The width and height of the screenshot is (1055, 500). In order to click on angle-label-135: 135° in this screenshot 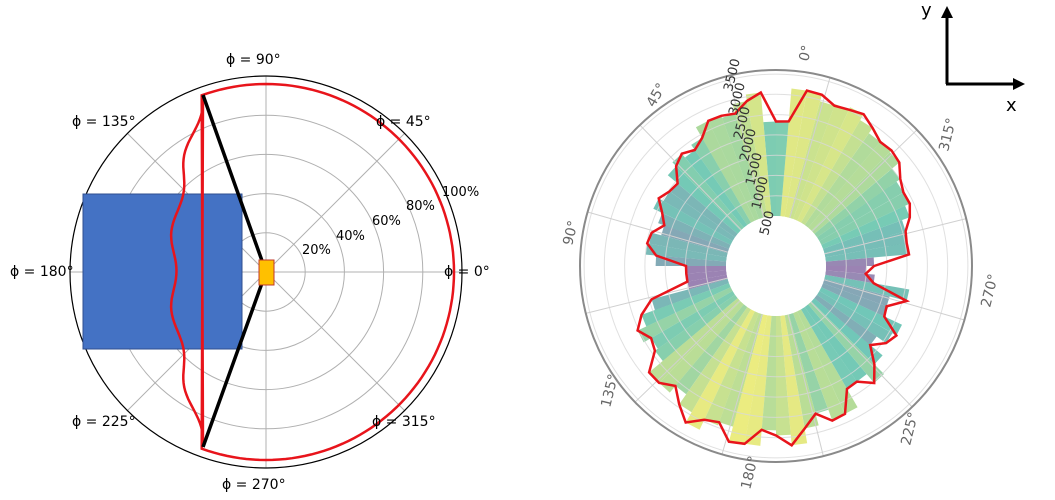, I will do `click(610, 390)`.